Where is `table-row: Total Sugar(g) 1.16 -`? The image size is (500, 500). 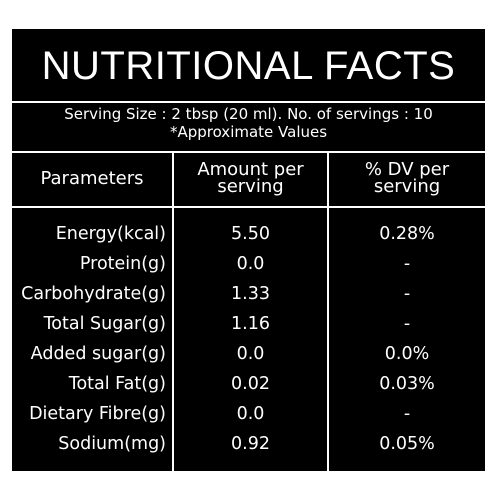
table-row: Total Sugar(g) 1.16 - is located at coordinates (248, 324).